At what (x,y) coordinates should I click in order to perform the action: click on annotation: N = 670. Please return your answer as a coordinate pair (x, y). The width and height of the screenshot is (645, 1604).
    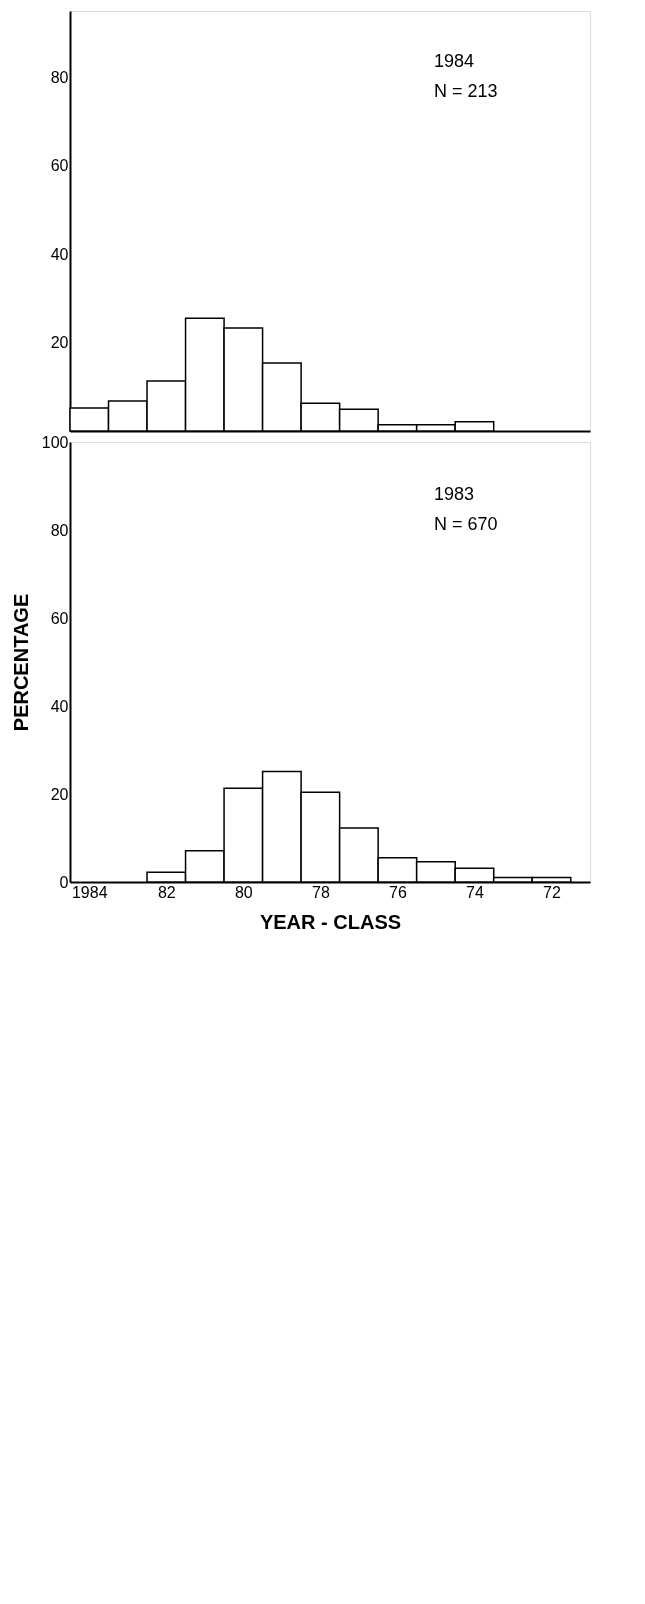
    Looking at the image, I should click on (466, 524).